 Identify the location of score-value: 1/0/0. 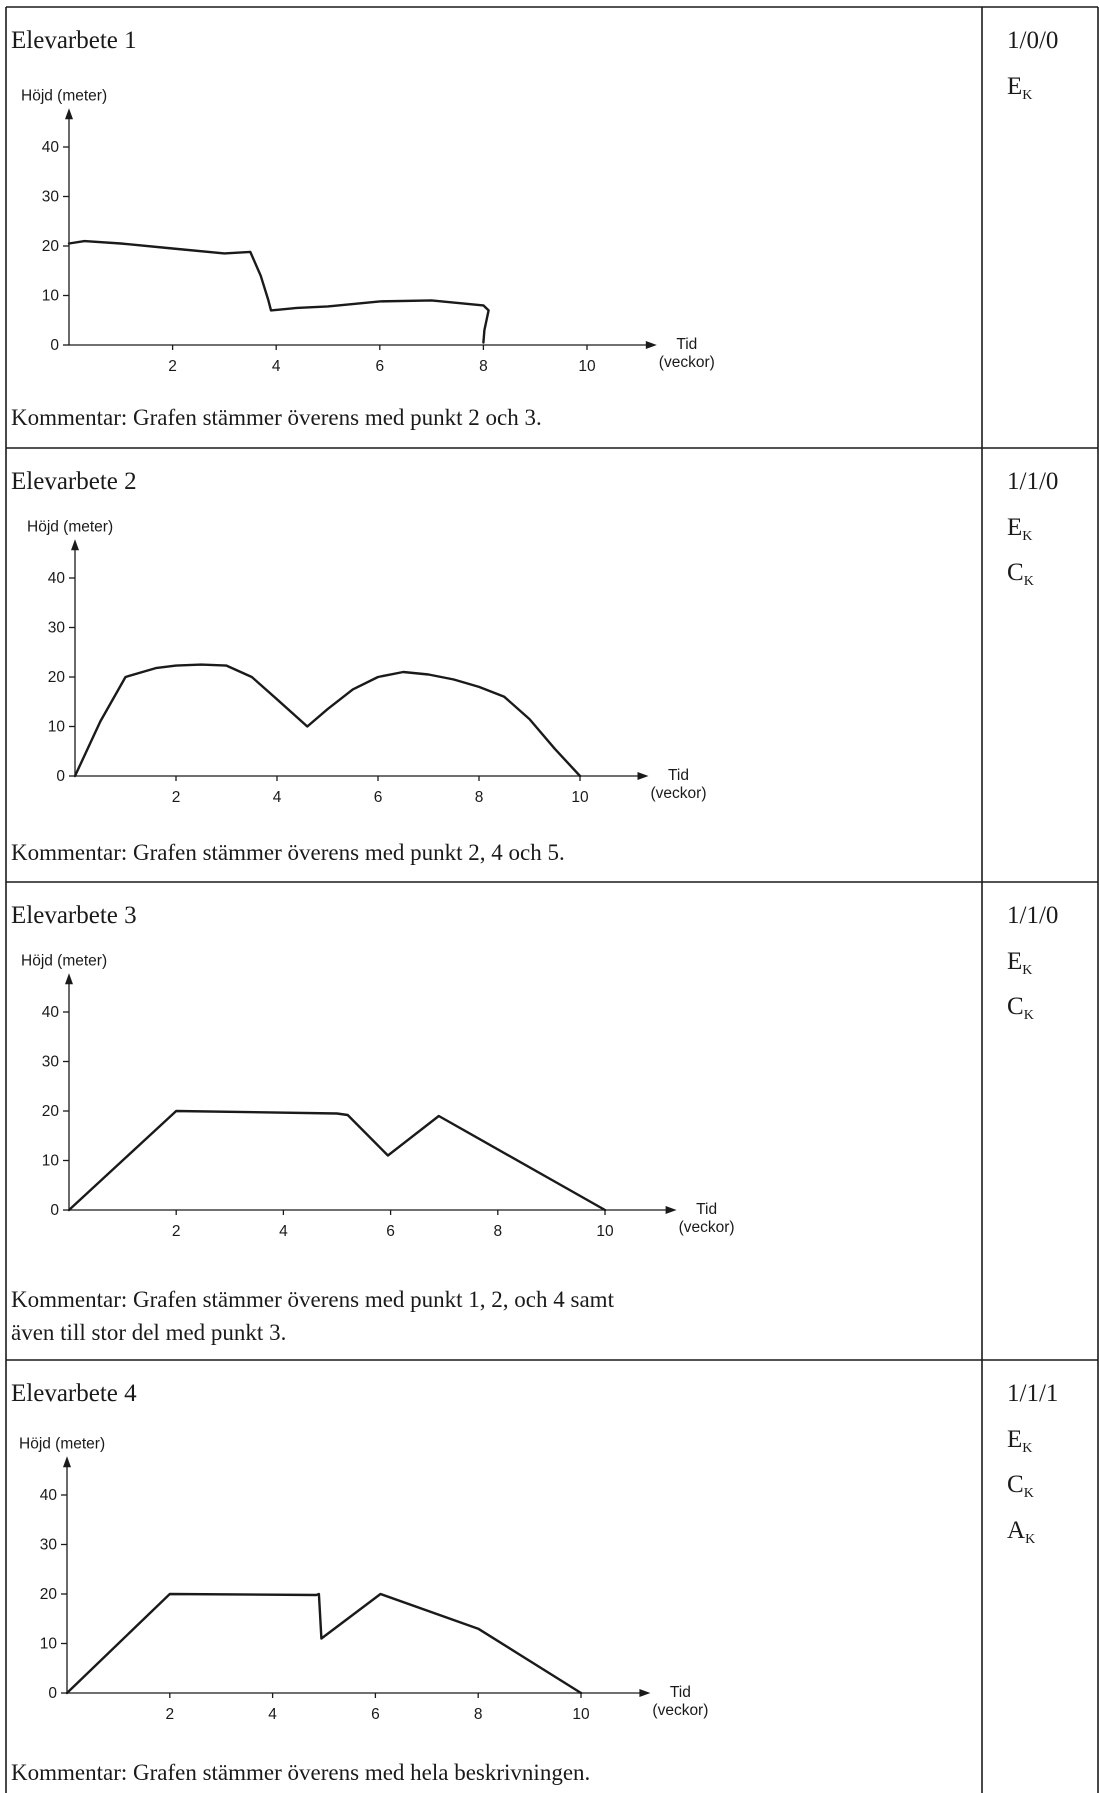
(1032, 40).